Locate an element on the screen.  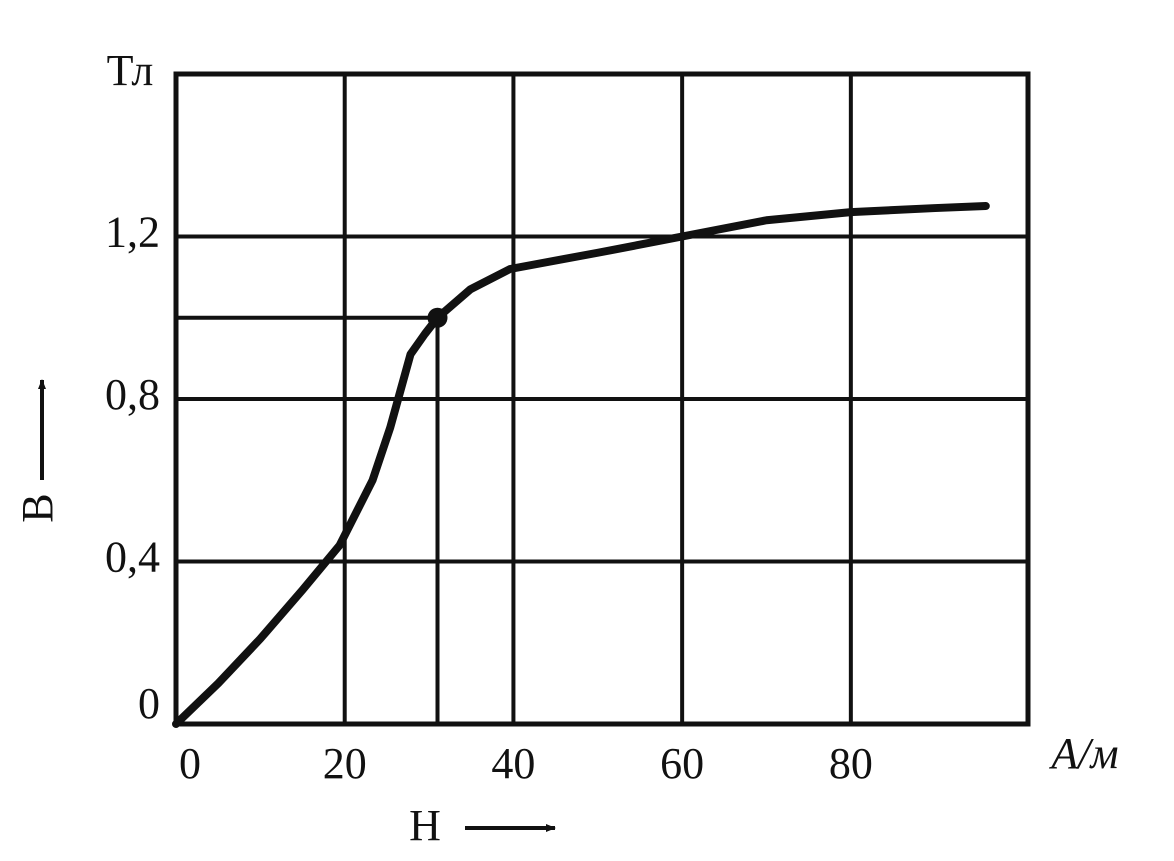
y-tick-label: 0,4 is located at coordinates (132, 557).